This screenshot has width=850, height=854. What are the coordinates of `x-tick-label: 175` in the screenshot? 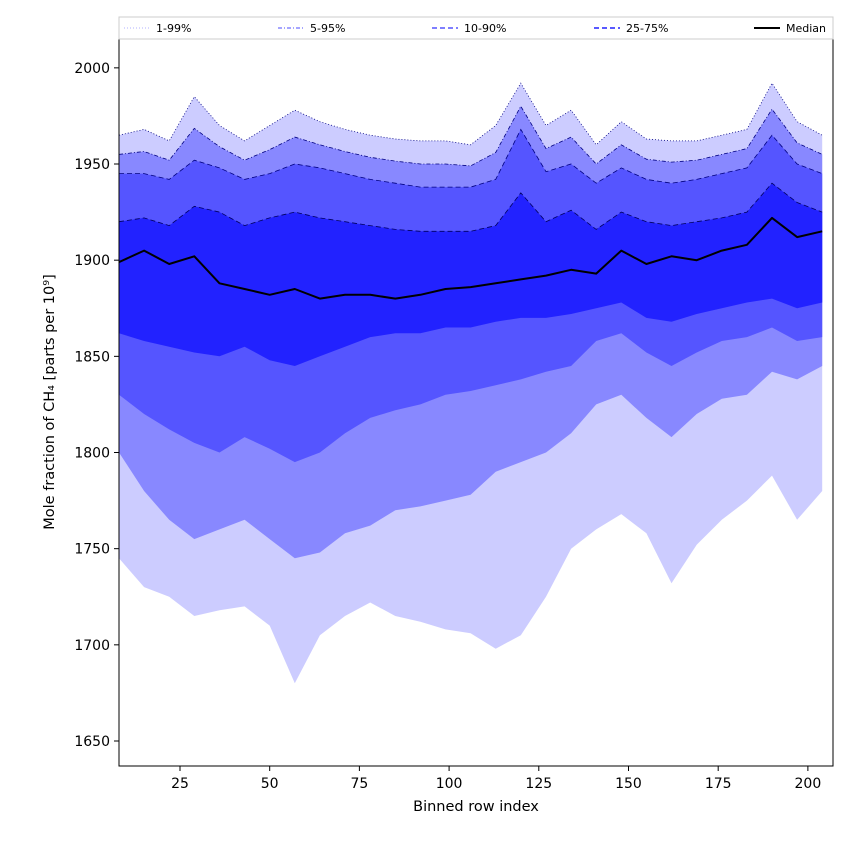 It's located at (718, 784).